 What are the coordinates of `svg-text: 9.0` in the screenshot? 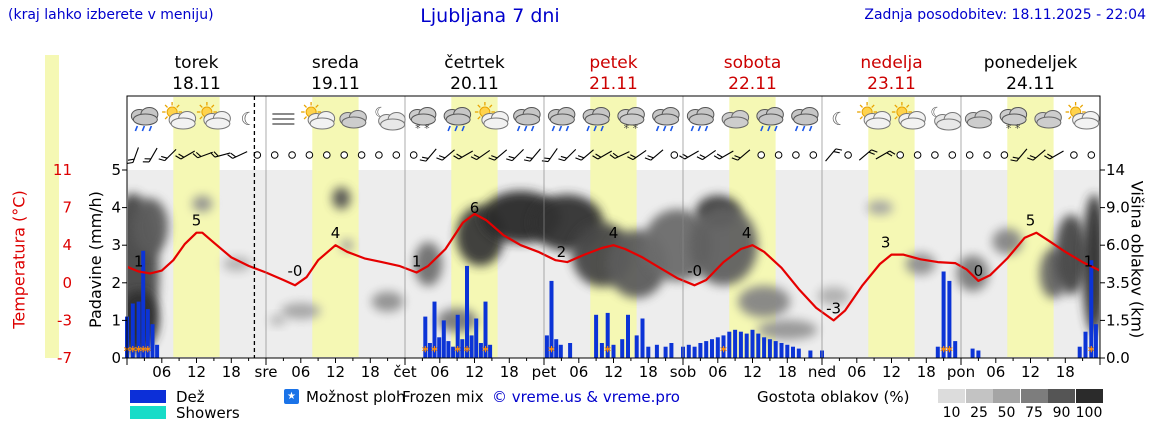 It's located at (1118, 208).